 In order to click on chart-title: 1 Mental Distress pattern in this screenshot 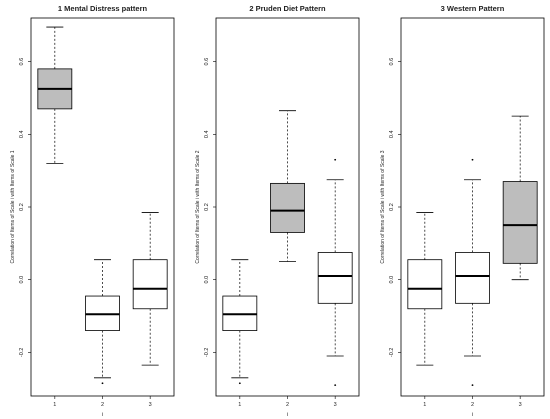, I will do `click(103, 8)`.